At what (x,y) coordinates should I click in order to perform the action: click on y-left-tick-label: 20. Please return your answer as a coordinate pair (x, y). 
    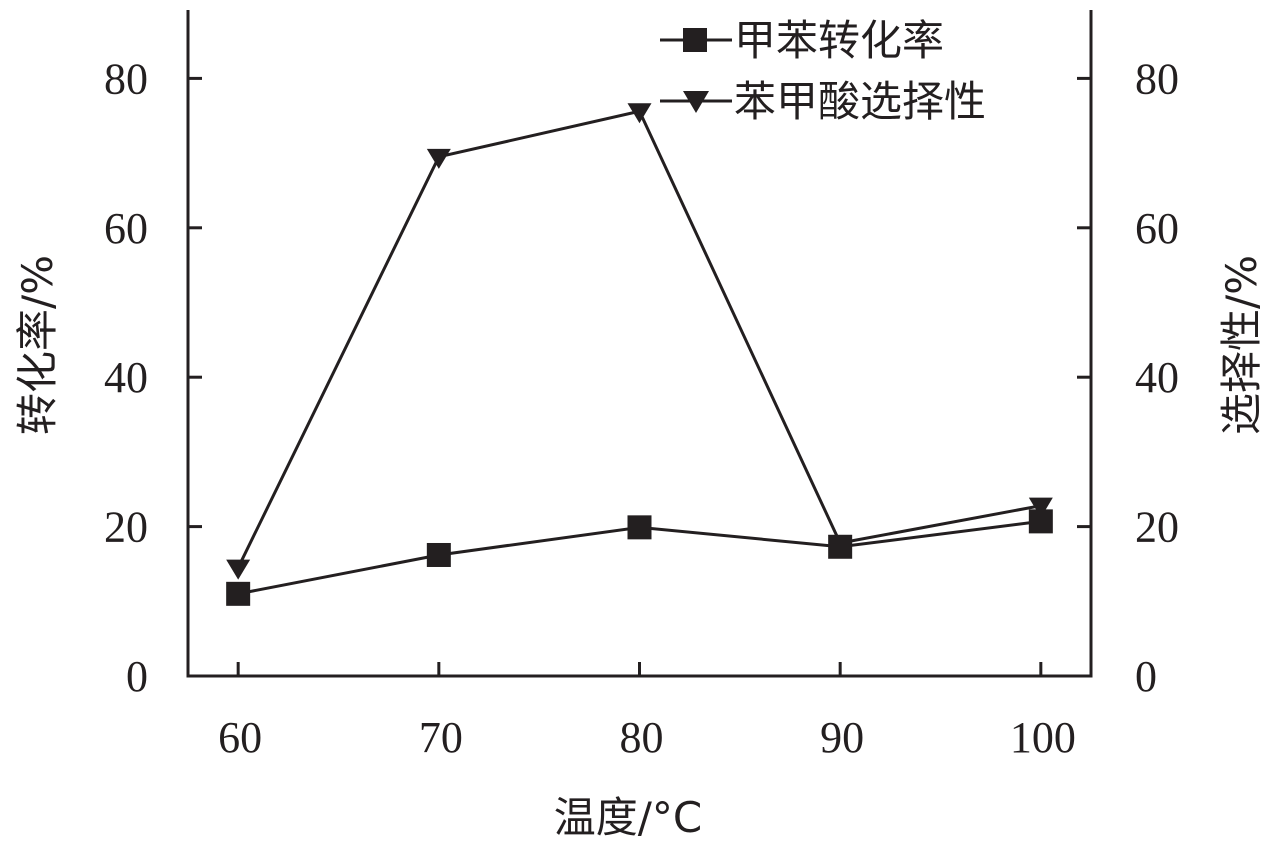
    Looking at the image, I should click on (126, 527).